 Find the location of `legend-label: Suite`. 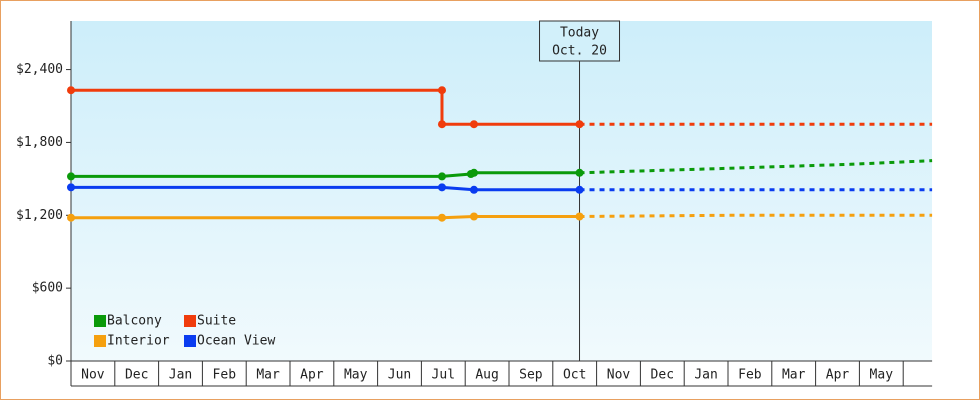

legend-label: Suite is located at coordinates (216, 321).